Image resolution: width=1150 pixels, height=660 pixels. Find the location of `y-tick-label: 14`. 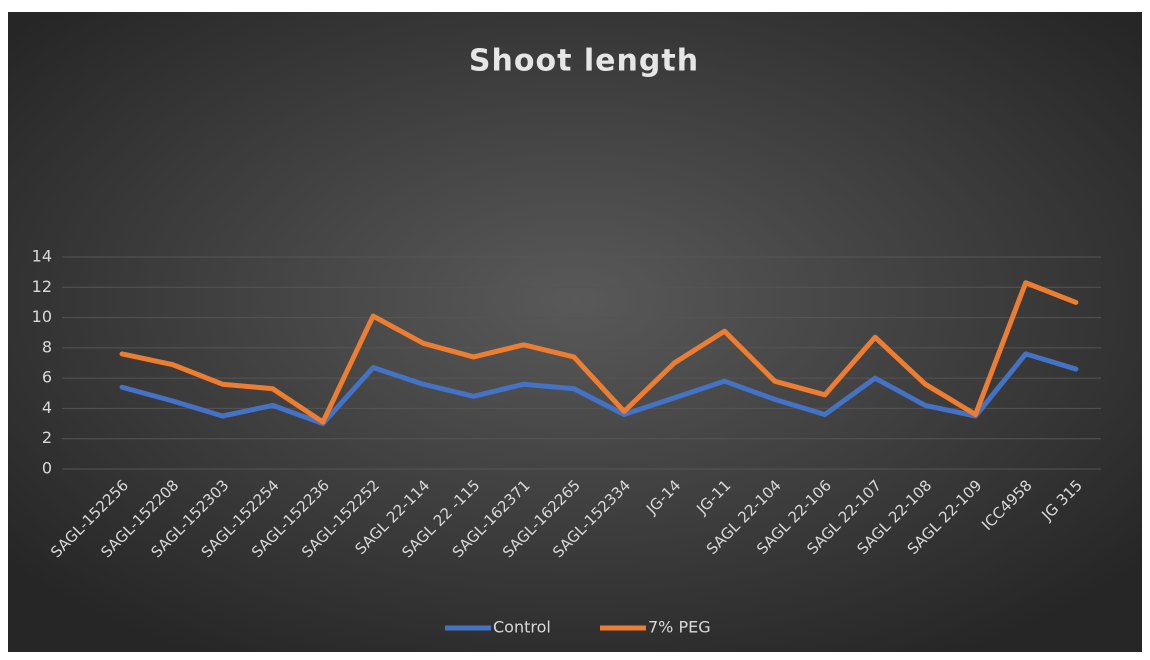

y-tick-label: 14 is located at coordinates (42, 256).